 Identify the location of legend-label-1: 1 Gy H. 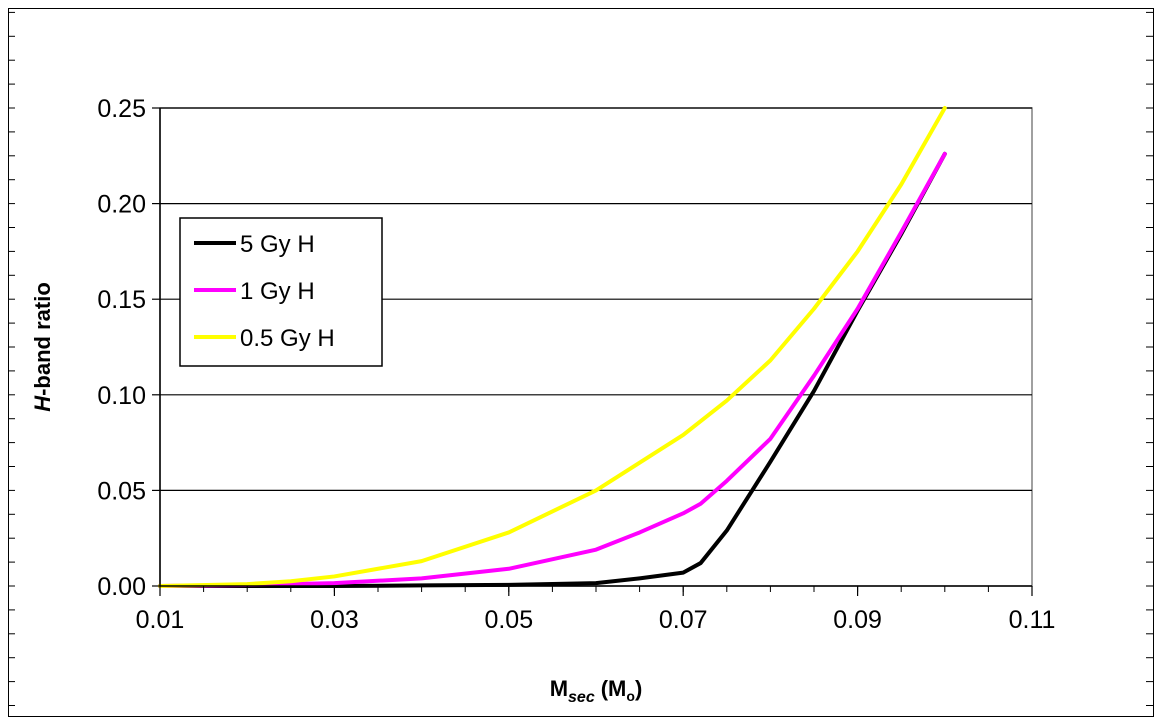
(277, 291).